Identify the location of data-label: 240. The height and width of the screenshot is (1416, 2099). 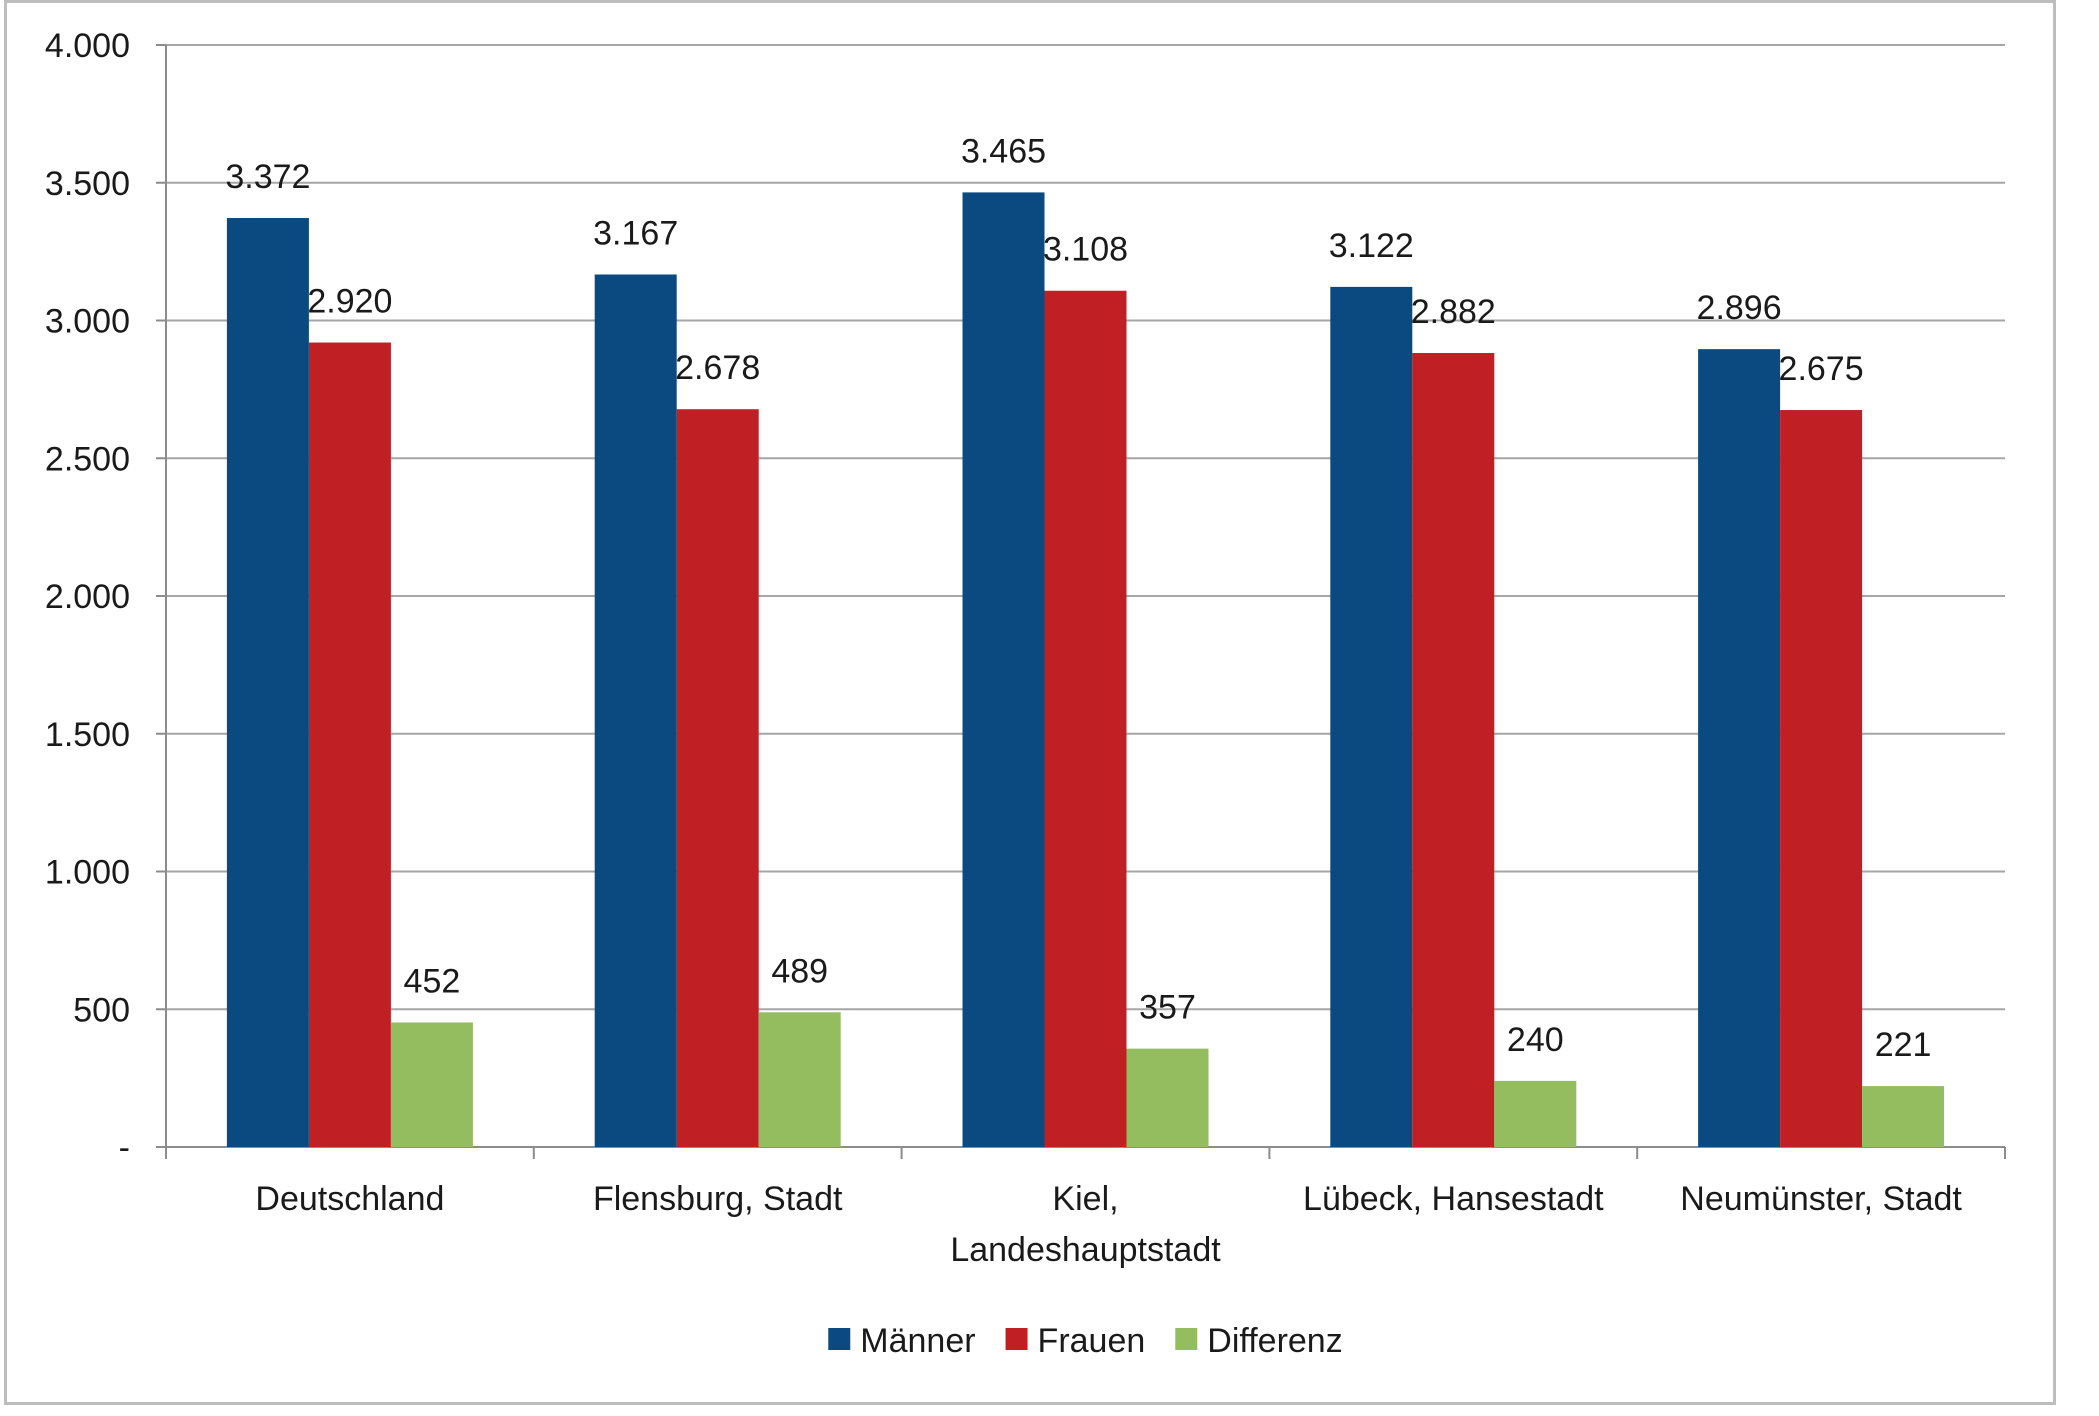
(1535, 1040).